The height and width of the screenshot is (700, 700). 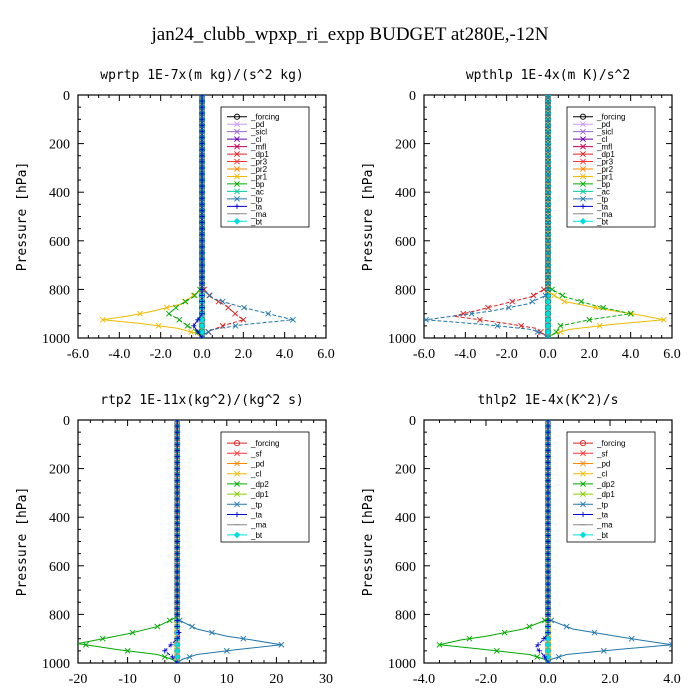 What do you see at coordinates (602, 453) in the screenshot?
I see `legend-label: _sf` at bounding box center [602, 453].